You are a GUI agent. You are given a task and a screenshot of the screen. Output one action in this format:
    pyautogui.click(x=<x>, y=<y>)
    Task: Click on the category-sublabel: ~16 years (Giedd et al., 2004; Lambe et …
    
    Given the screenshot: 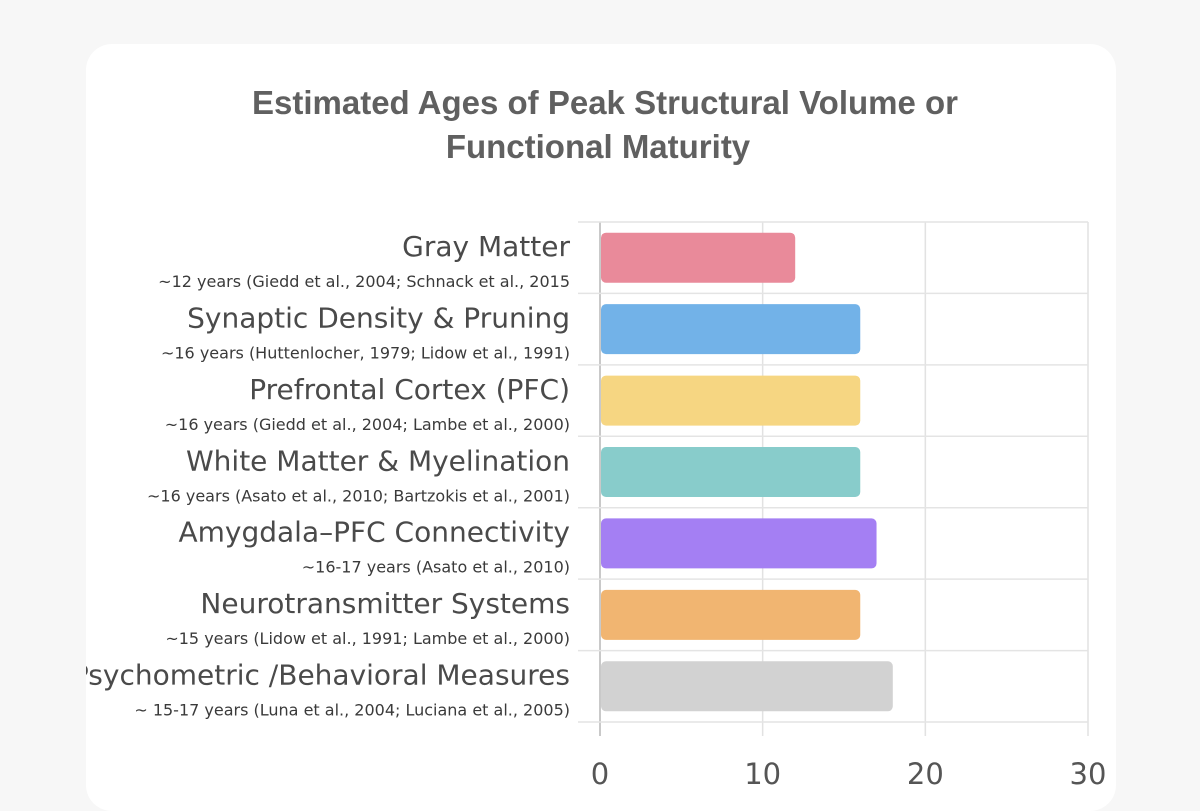 What is the action you would take?
    pyautogui.click(x=367, y=424)
    